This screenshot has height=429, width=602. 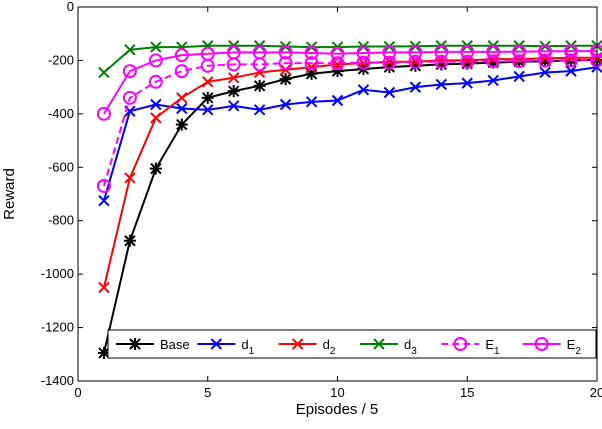 What do you see at coordinates (350, 59) in the screenshot?
I see `series-line` at bounding box center [350, 59].